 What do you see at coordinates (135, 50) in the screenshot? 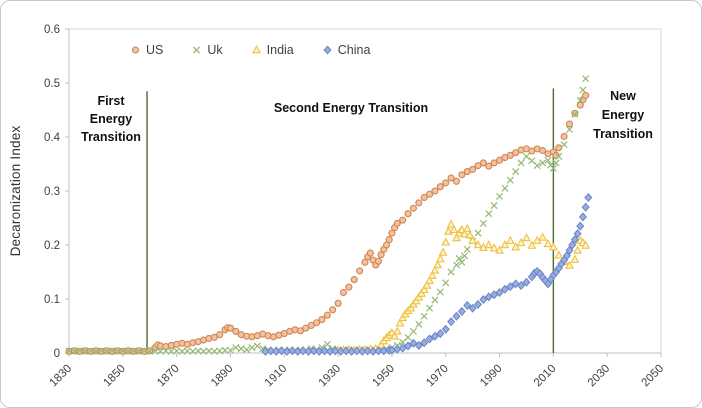
I see `us-circle-marker-icon` at bounding box center [135, 50].